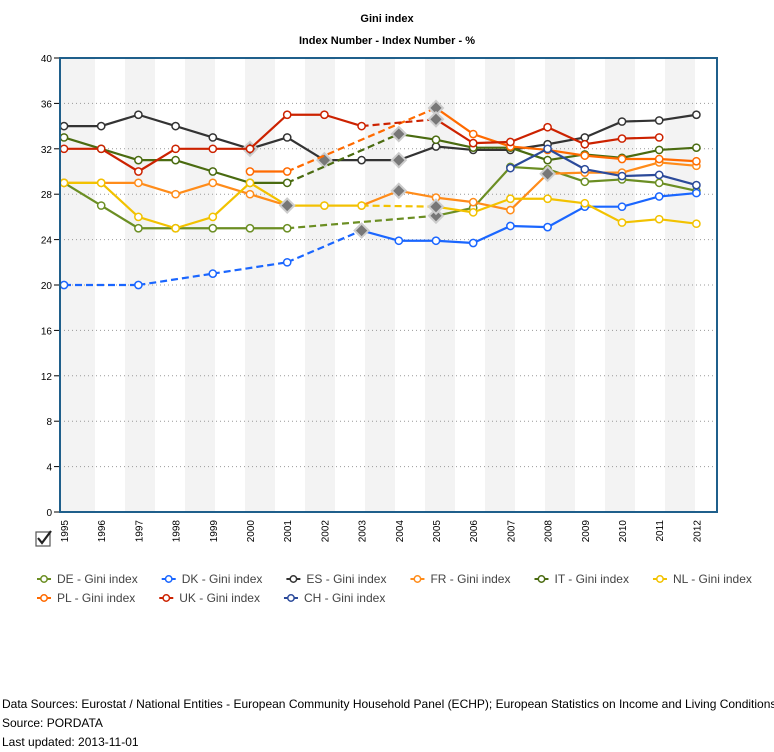 Image resolution: width=774 pixels, height=752 pixels. What do you see at coordinates (43, 538) in the screenshot?
I see `checkbox-checked-icon` at bounding box center [43, 538].